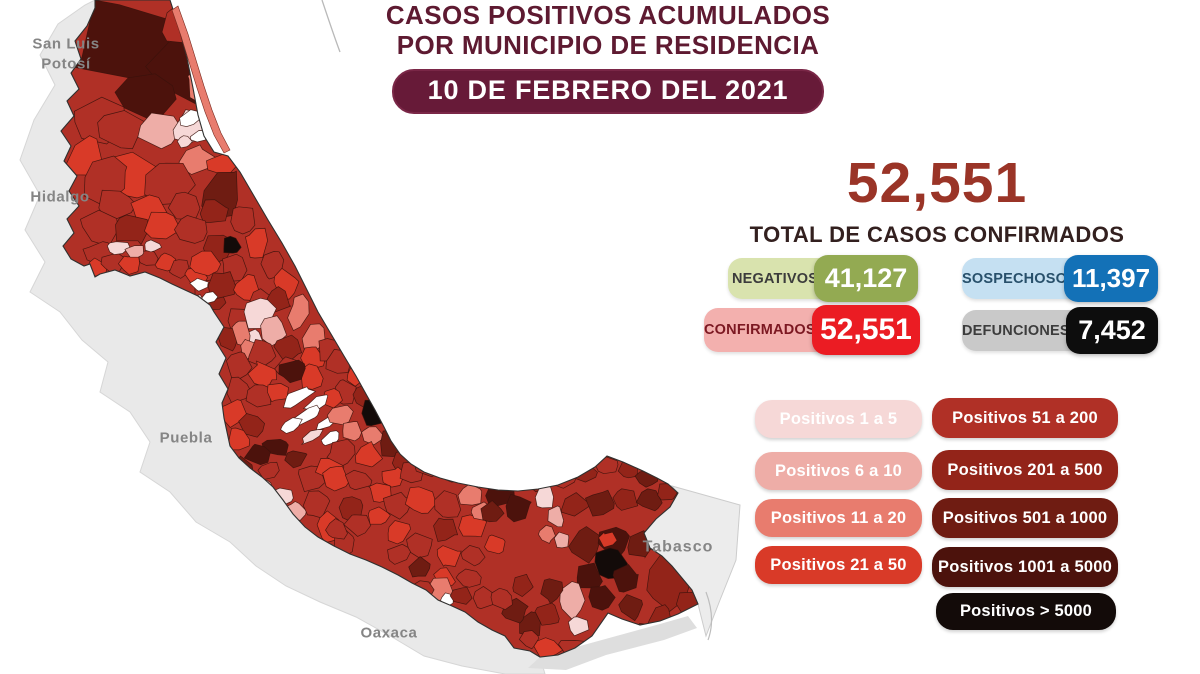 The height and width of the screenshot is (674, 1200). Describe the element at coordinates (608, 92) in the screenshot. I see `date-badge: 10 DE FEBRERO DEL 2021` at that location.